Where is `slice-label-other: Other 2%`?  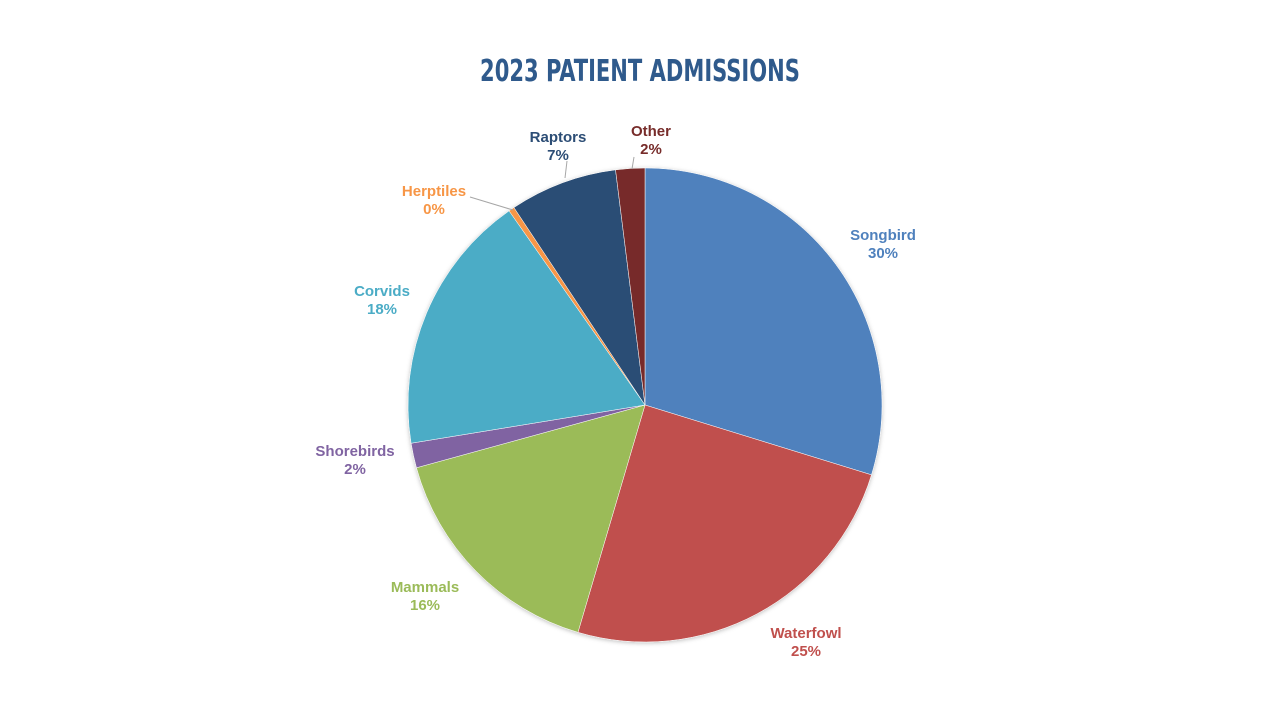 slice-label-other: Other 2% is located at coordinates (651, 140).